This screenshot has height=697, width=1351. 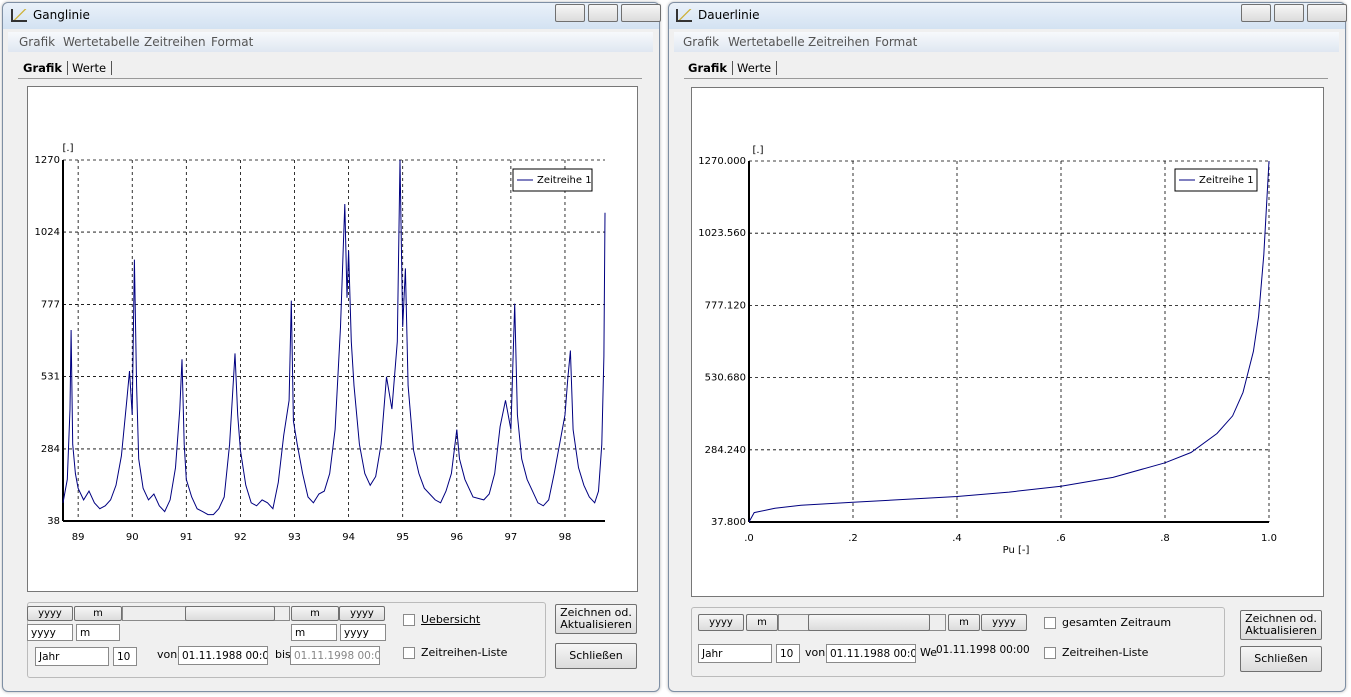 I want to click on x-tick-label: 94, so click(x=348, y=537).